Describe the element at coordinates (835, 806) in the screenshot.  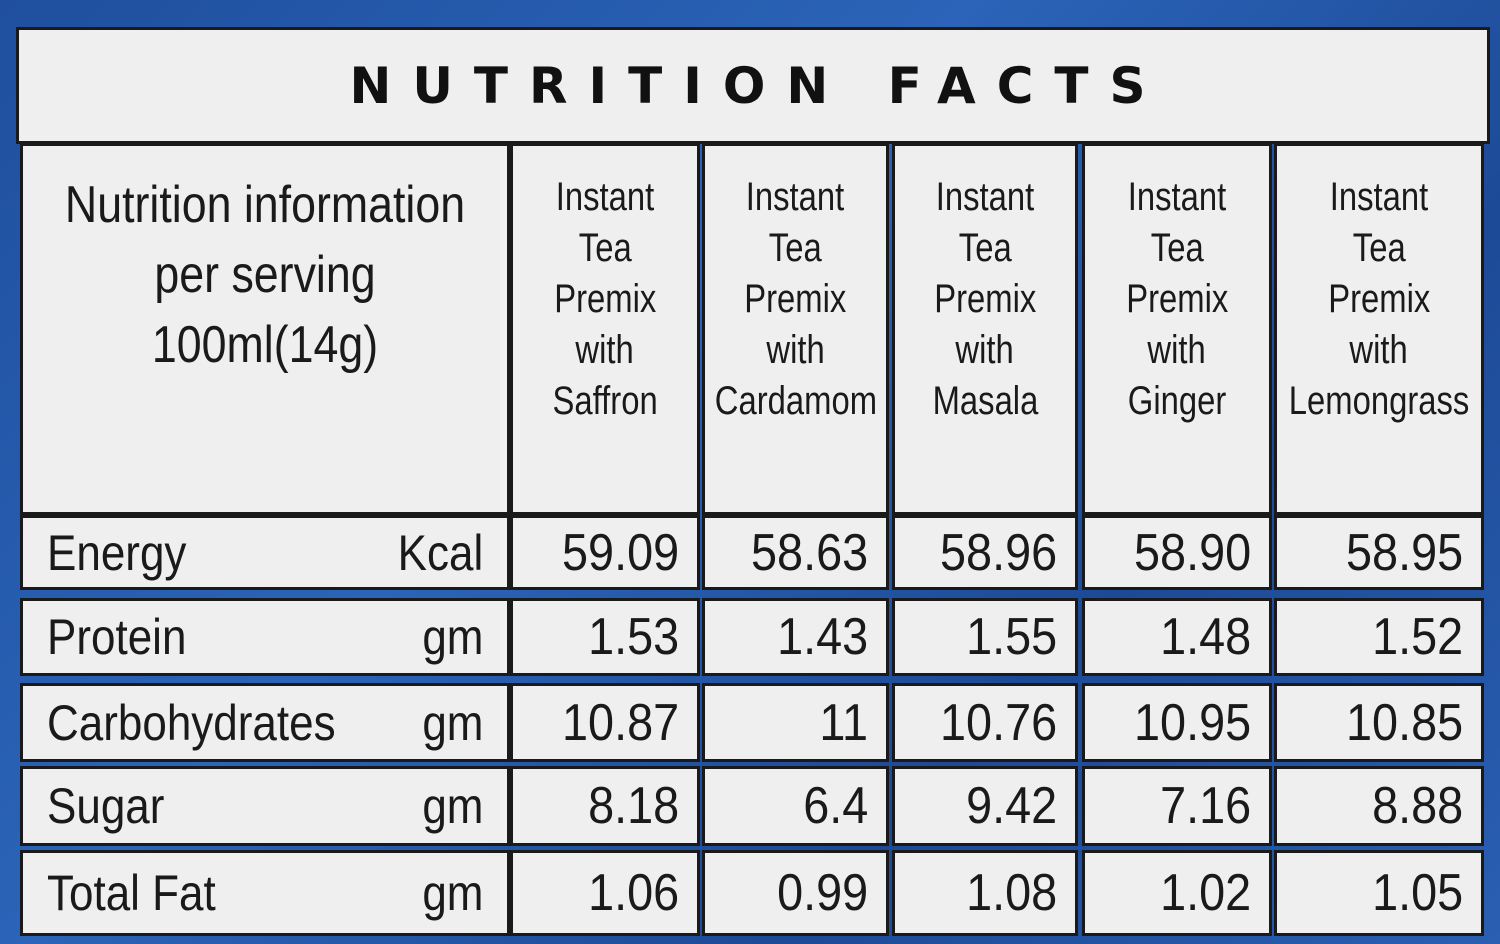
I see `nutrient-value: 6.4` at that location.